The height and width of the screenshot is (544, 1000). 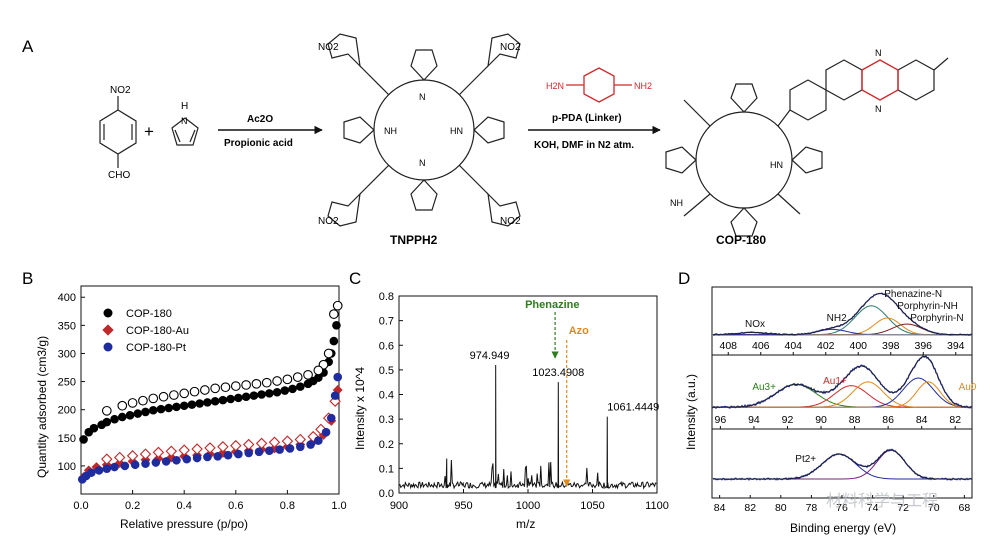 I want to click on pyrrole-structure, so click(x=185, y=131).